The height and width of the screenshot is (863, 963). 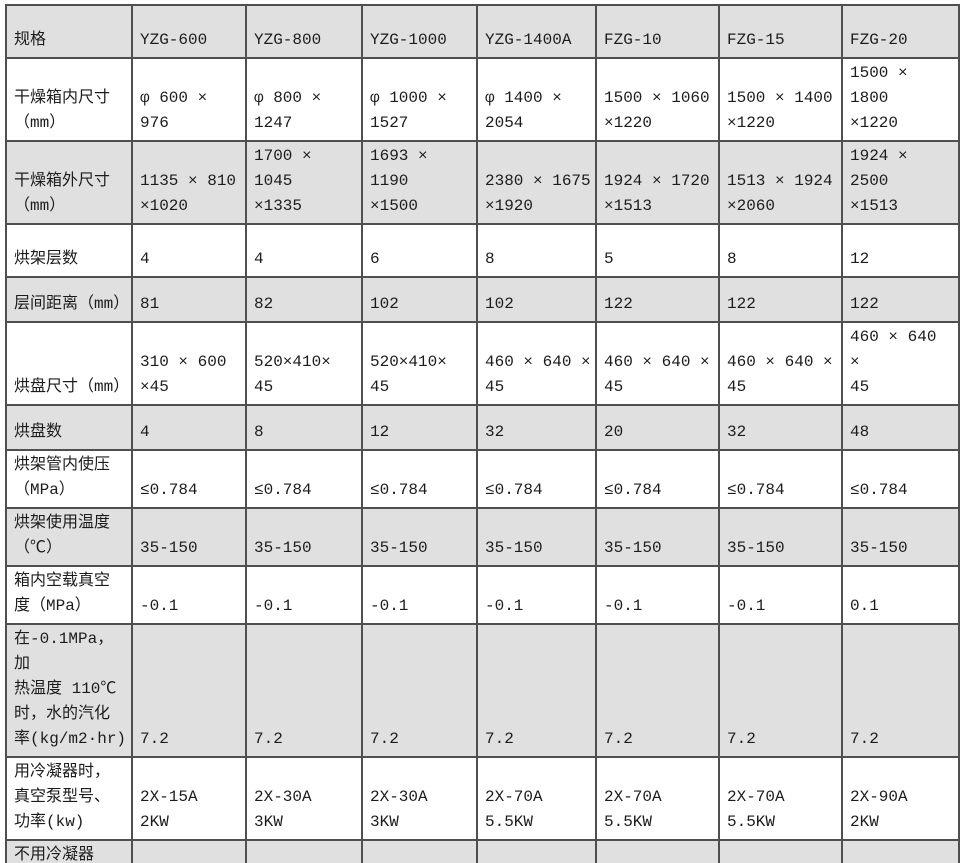 What do you see at coordinates (69, 363) in the screenshot?
I see `row-label: 烘盘尺寸（mm）` at bounding box center [69, 363].